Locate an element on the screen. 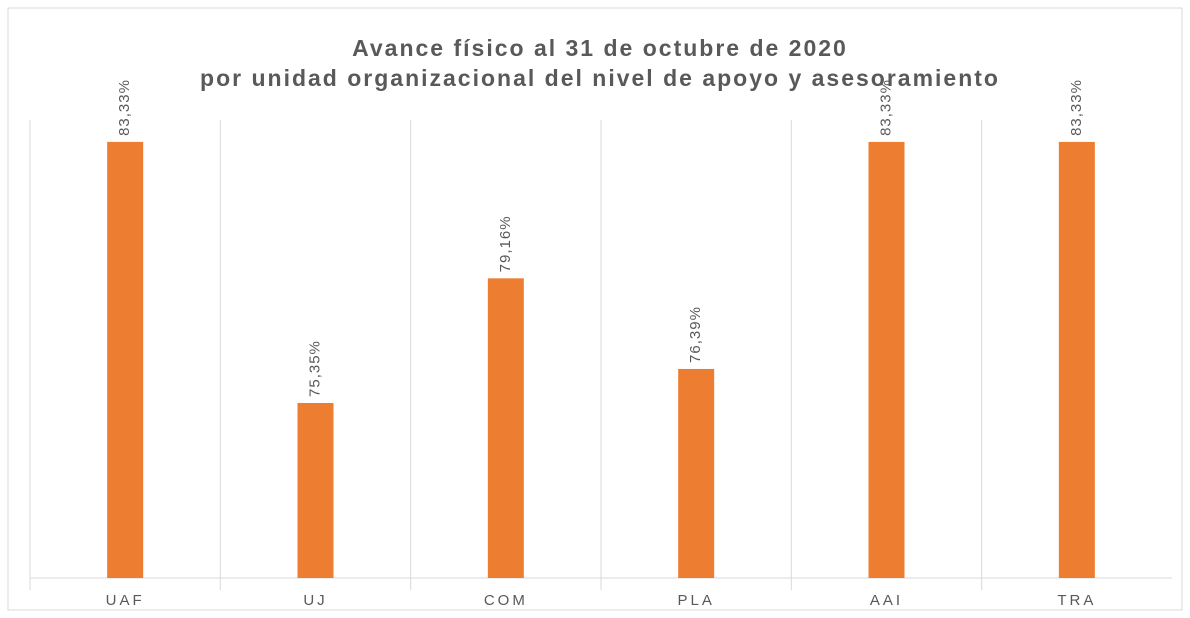  x-tick-label: AAI is located at coordinates (886, 600).